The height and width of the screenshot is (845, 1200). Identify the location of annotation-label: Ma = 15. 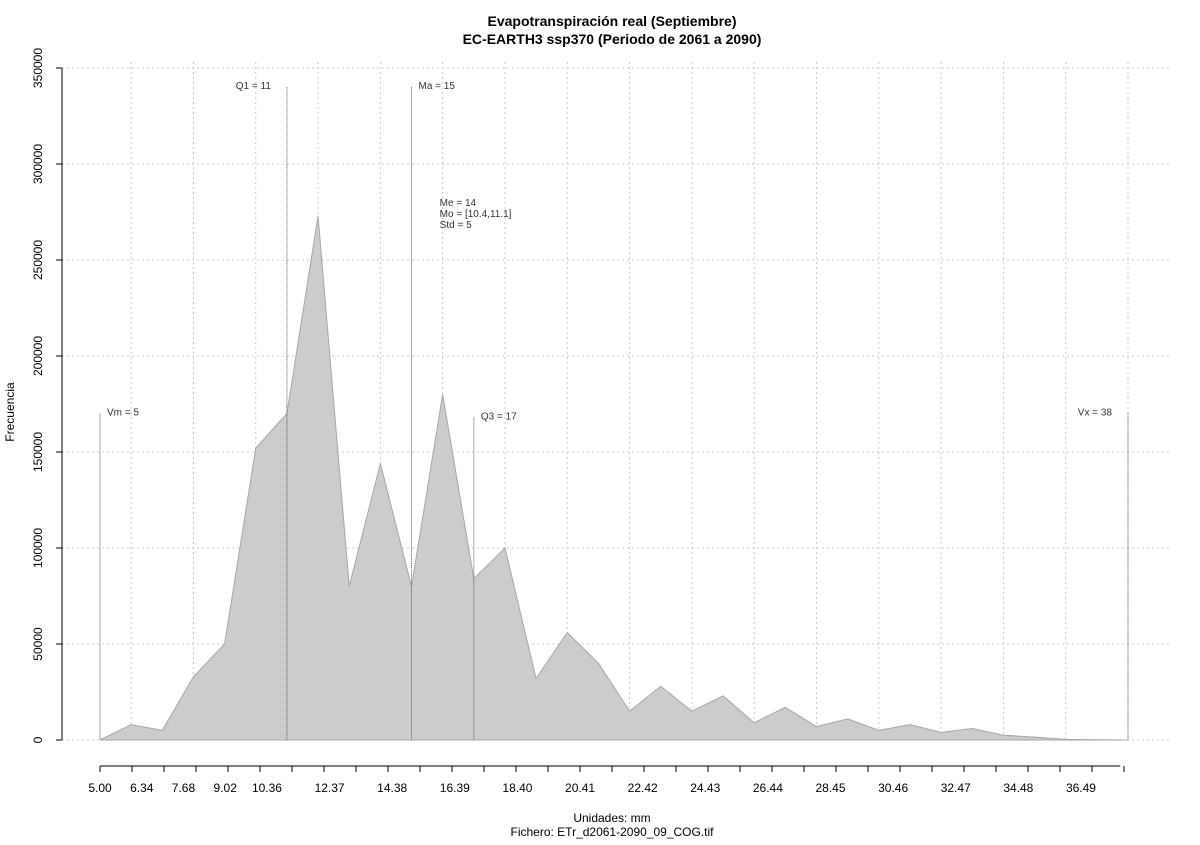
(437, 86).